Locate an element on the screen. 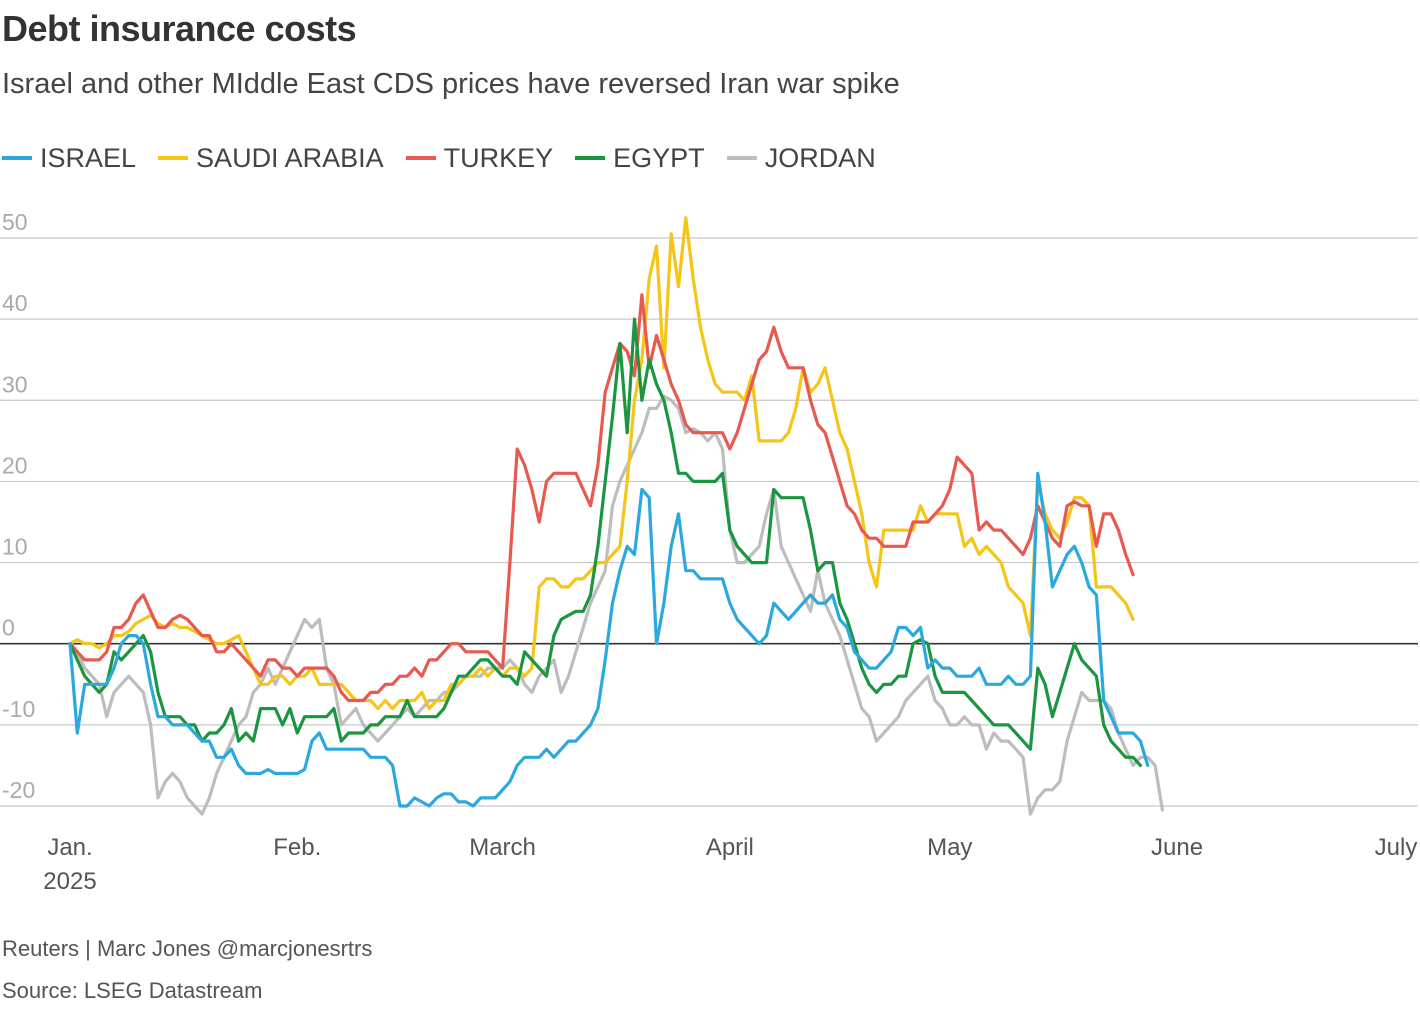 Image resolution: width=1420 pixels, height=1010 pixels. legend-swatch-israel is located at coordinates (17, 158).